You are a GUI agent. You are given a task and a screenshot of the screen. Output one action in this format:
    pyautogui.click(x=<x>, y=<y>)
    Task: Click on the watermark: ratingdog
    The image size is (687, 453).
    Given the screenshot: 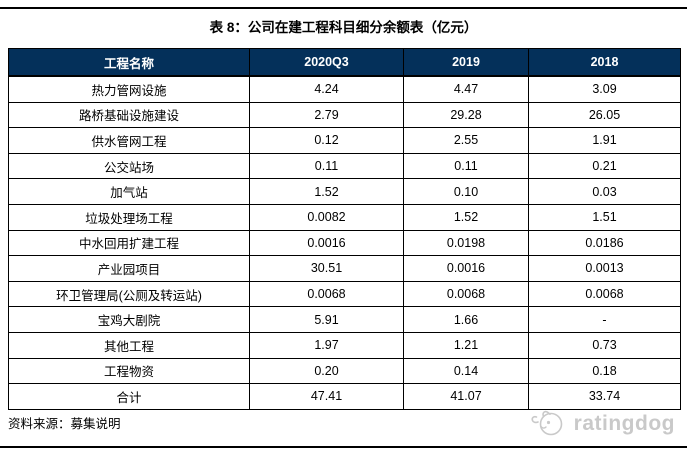 What is the action you would take?
    pyautogui.click(x=602, y=424)
    